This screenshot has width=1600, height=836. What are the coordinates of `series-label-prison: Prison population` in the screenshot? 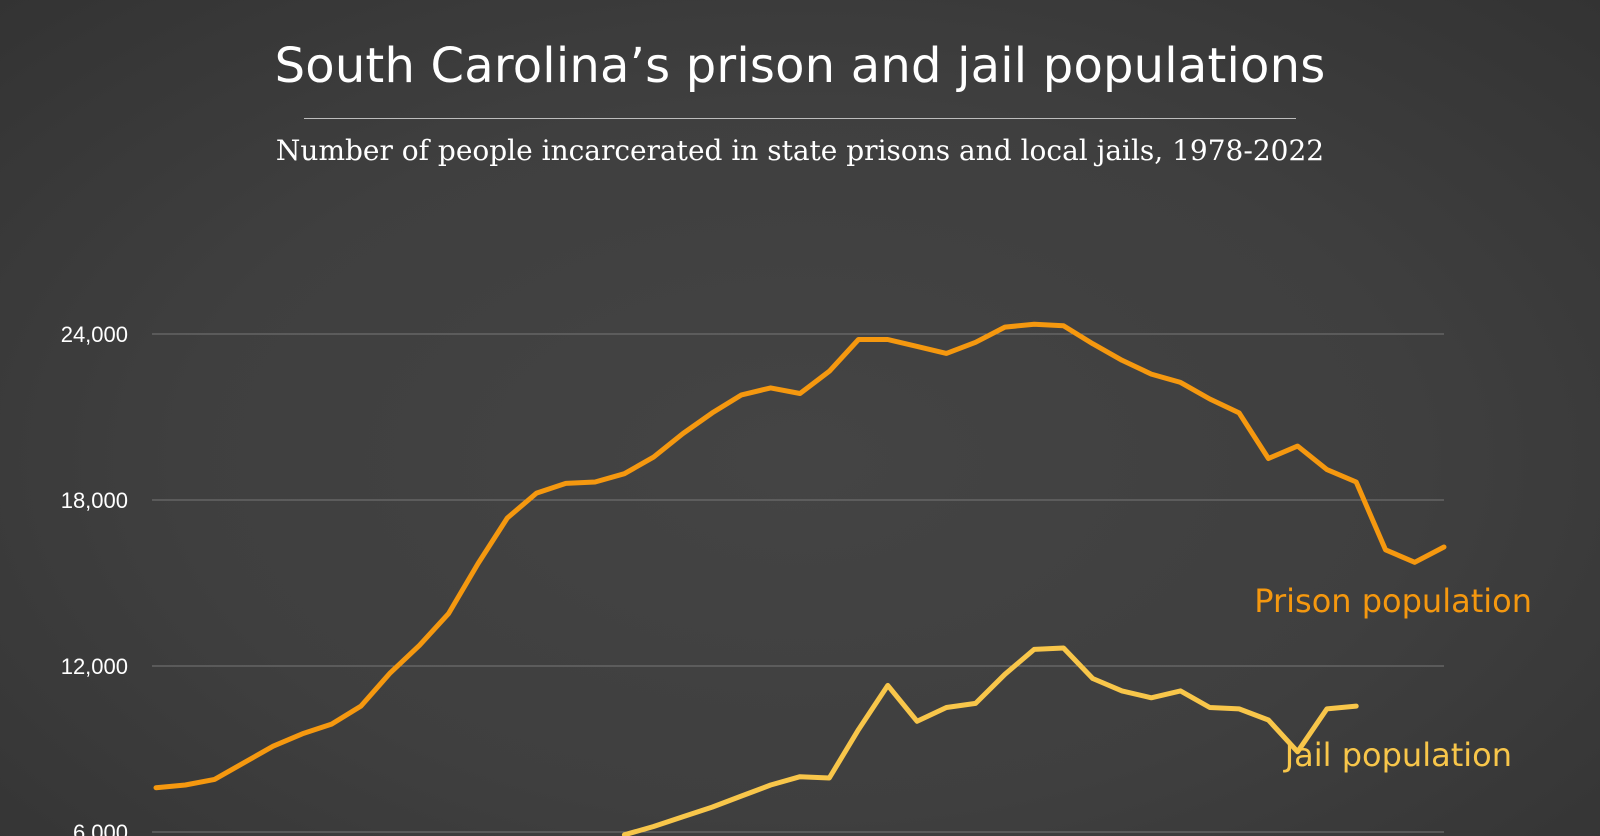 It's located at (1393, 601).